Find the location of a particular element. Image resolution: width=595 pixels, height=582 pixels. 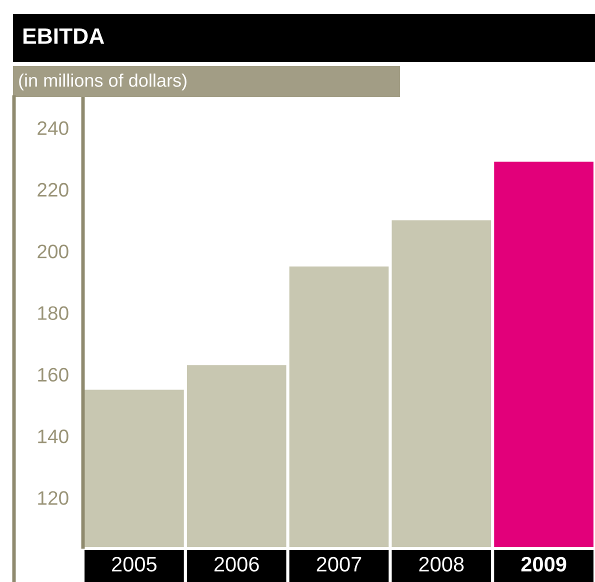

x-tick-label: 2009 is located at coordinates (543, 564).